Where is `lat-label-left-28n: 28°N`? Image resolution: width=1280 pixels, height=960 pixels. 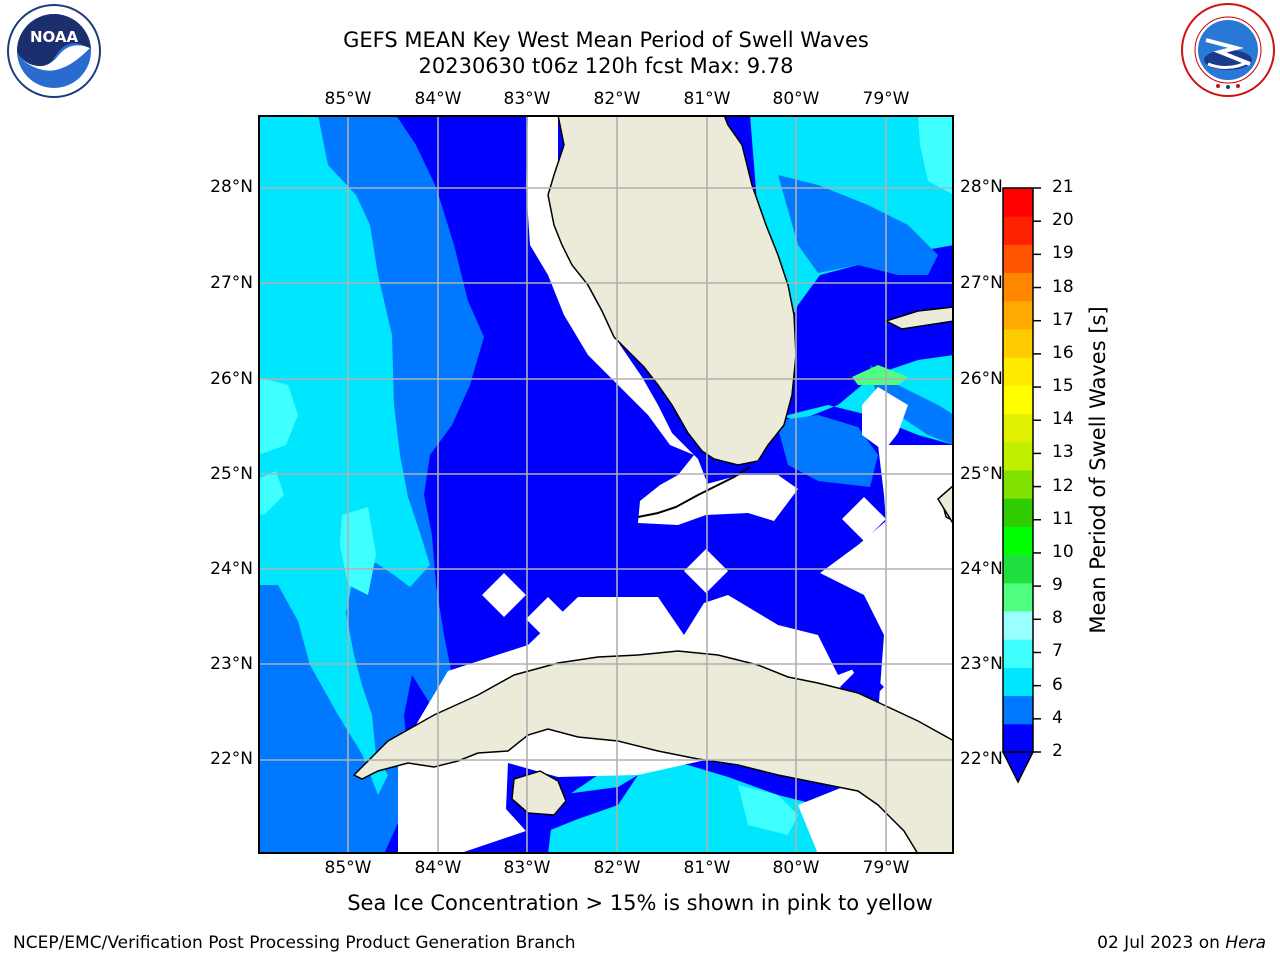 lat-label-left-28n: 28°N is located at coordinates (231, 187).